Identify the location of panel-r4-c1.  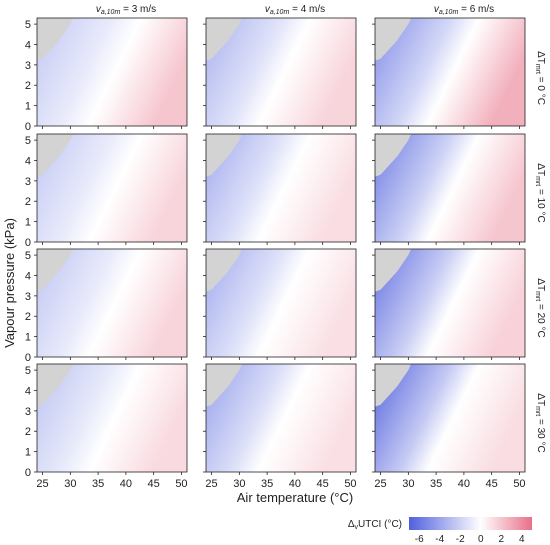
(111, 419).